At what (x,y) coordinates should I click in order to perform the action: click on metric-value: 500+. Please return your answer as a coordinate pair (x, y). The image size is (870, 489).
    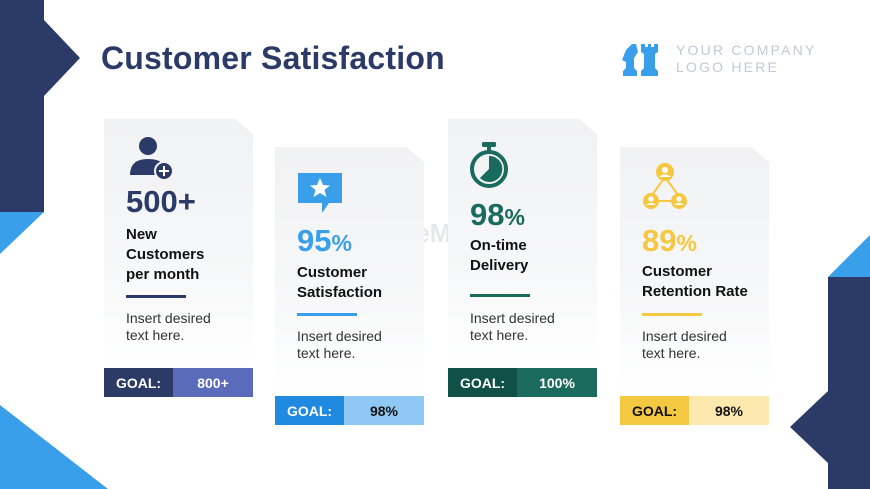
    Looking at the image, I should click on (161, 201).